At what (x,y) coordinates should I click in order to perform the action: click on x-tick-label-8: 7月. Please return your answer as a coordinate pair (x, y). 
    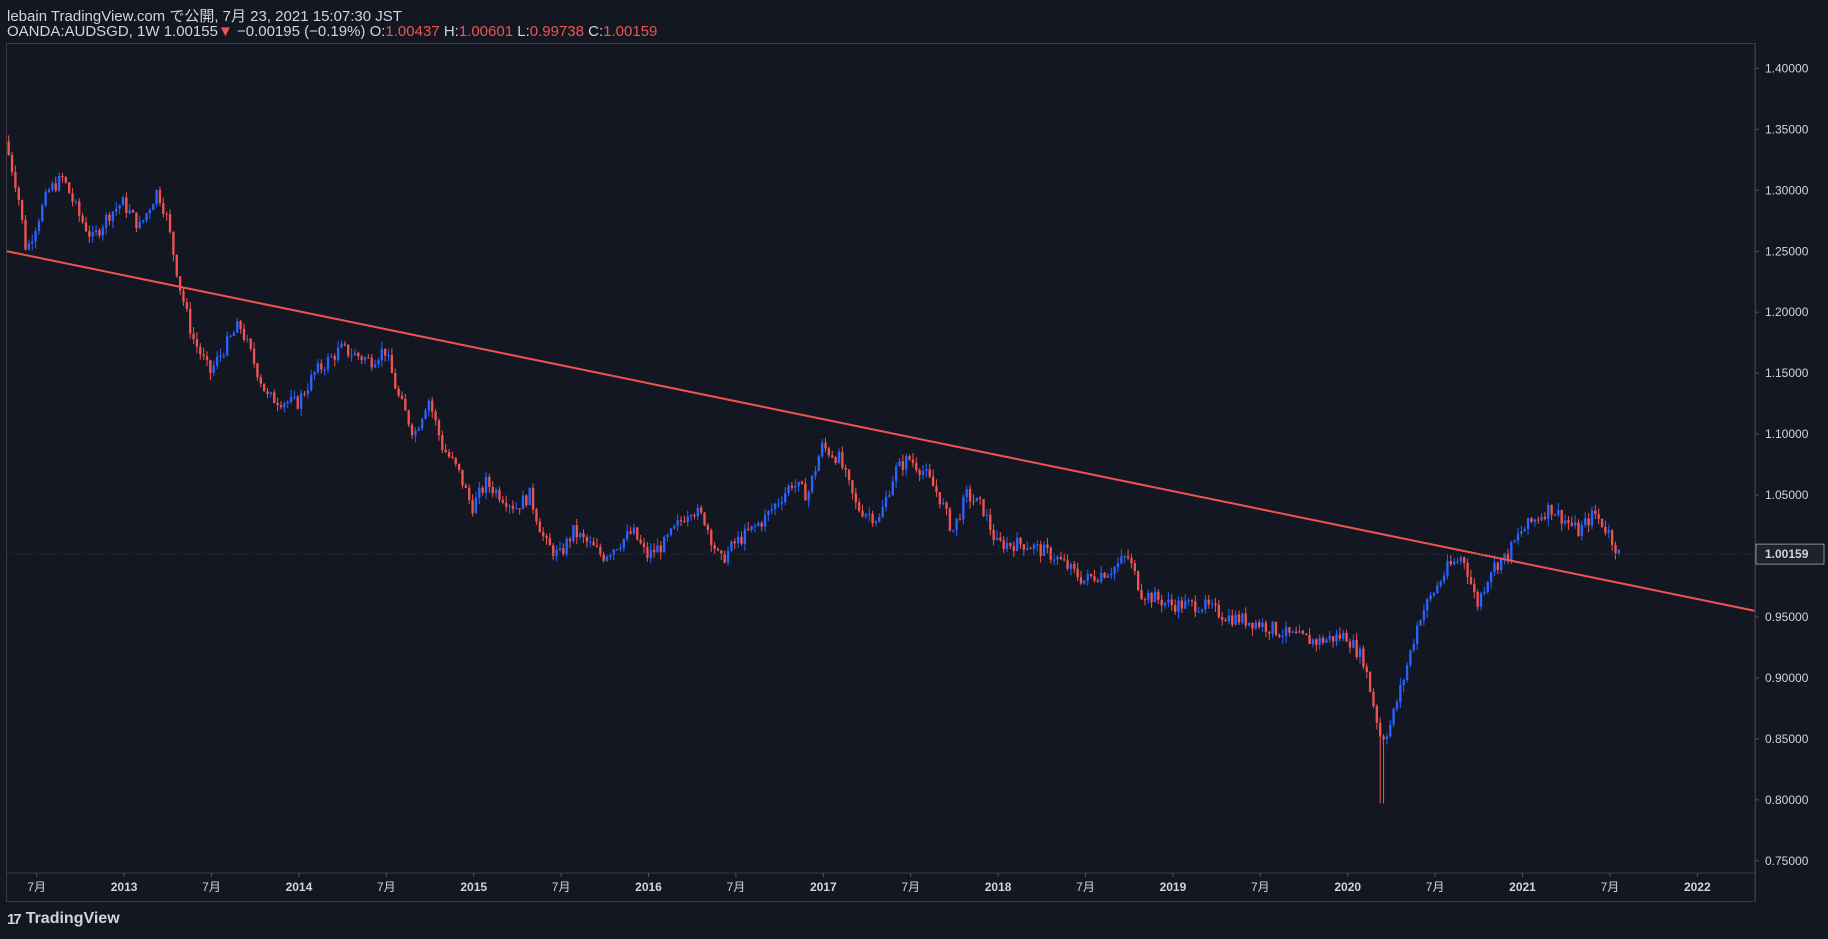
    Looking at the image, I should click on (736, 887).